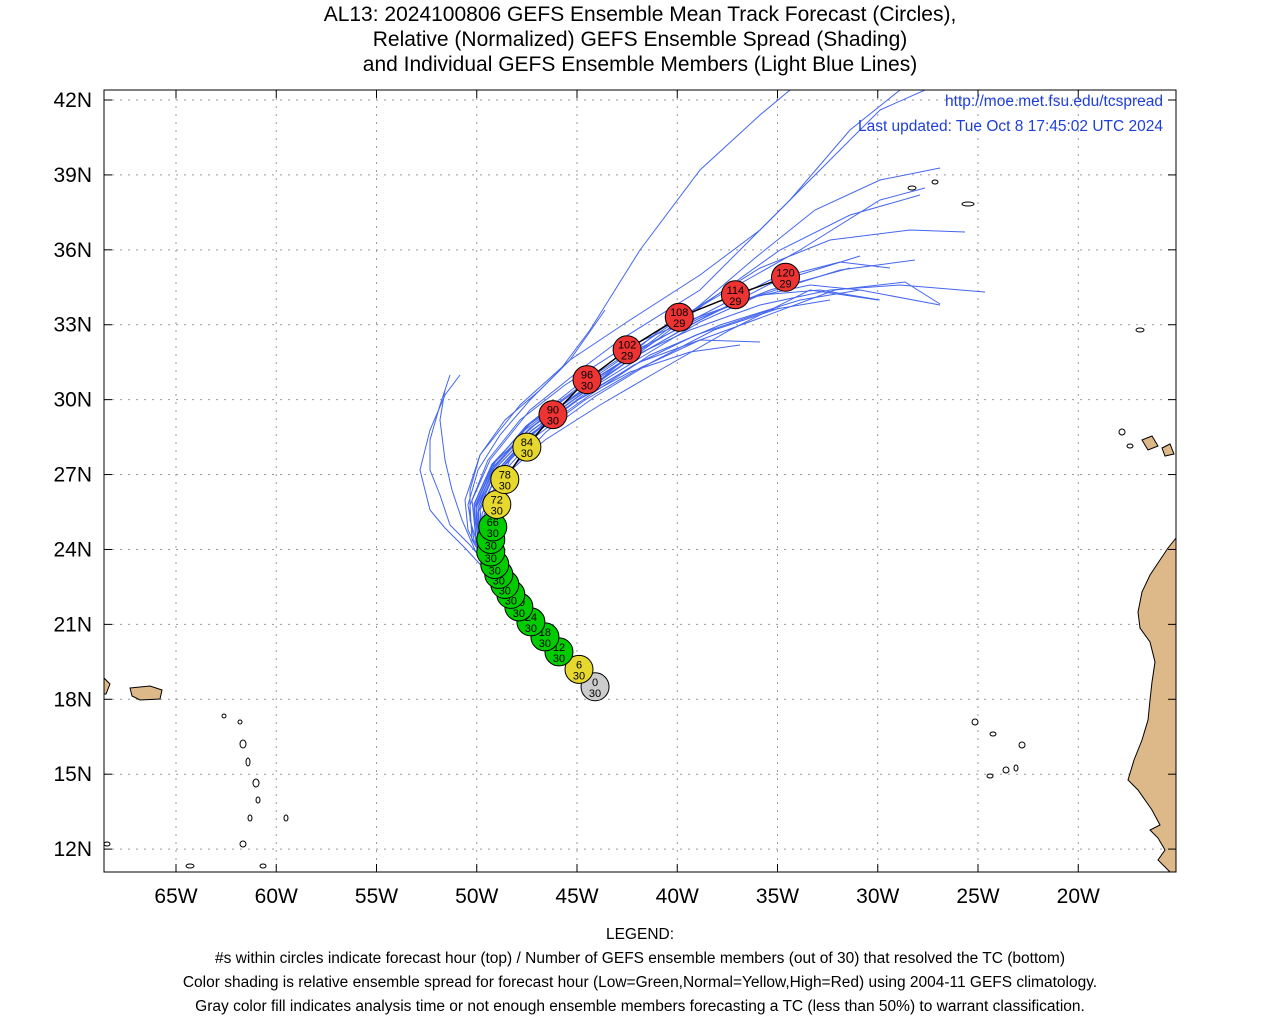  Describe the element at coordinates (1151, 704) in the screenshot. I see `africa-coast` at that location.